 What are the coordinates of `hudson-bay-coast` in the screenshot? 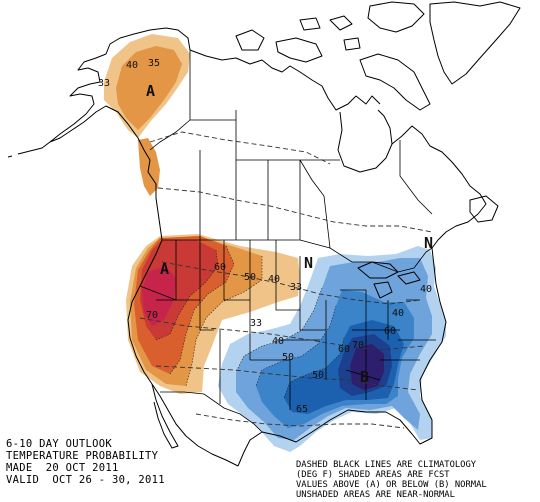 It's located at (365, 141).